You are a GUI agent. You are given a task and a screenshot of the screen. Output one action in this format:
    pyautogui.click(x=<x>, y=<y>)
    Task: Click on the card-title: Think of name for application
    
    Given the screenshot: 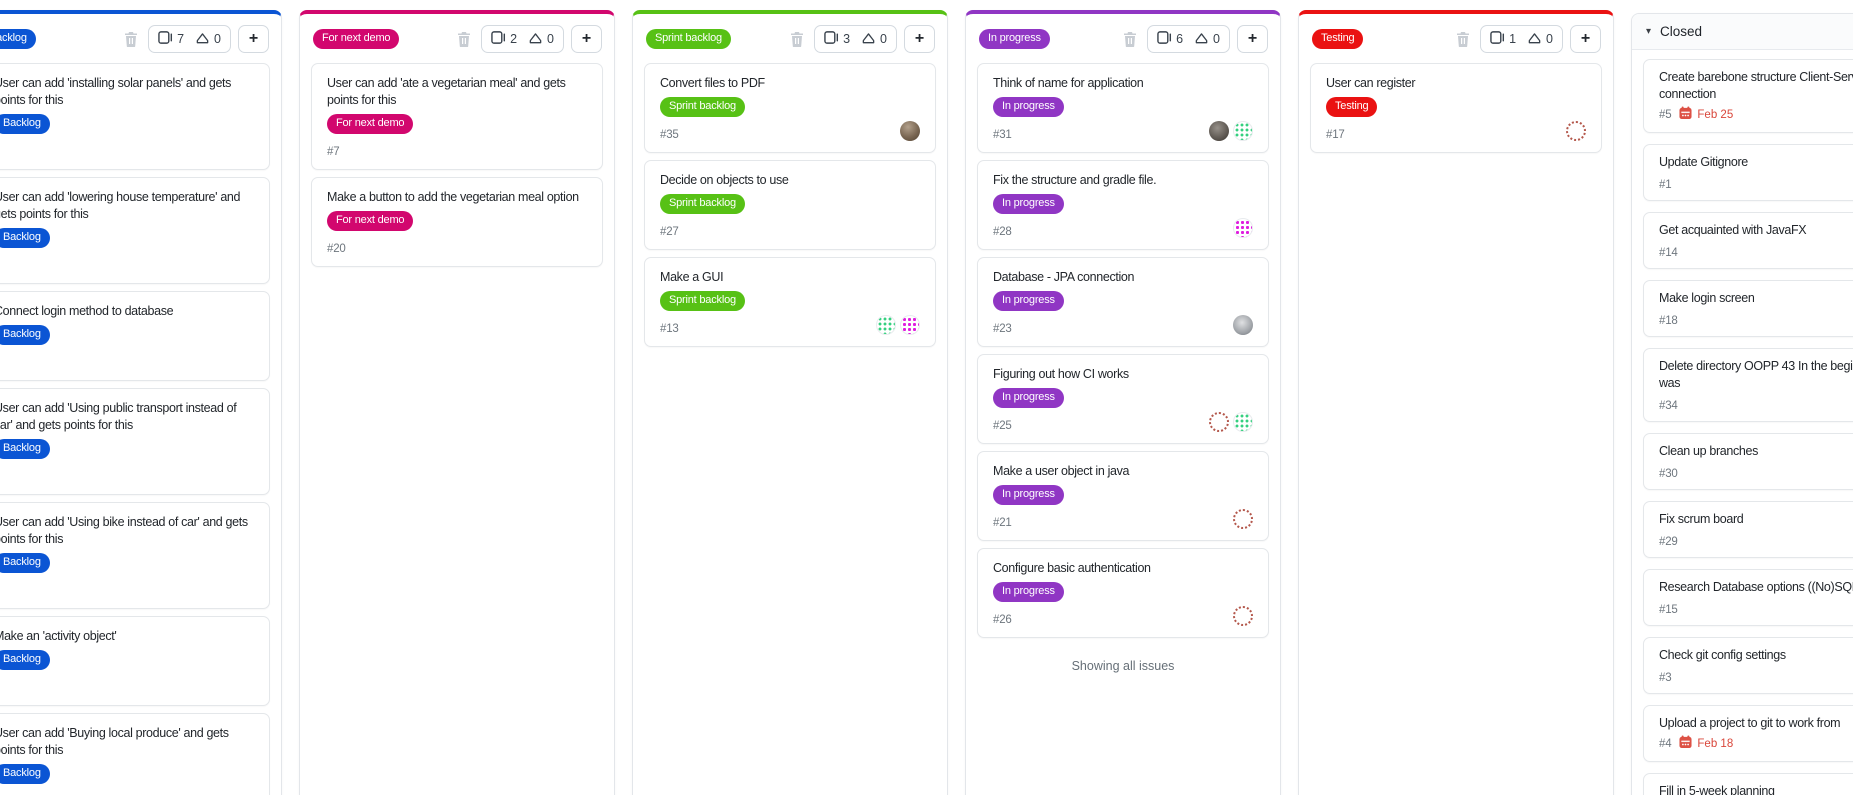 What is the action you would take?
    pyautogui.click(x=1068, y=83)
    